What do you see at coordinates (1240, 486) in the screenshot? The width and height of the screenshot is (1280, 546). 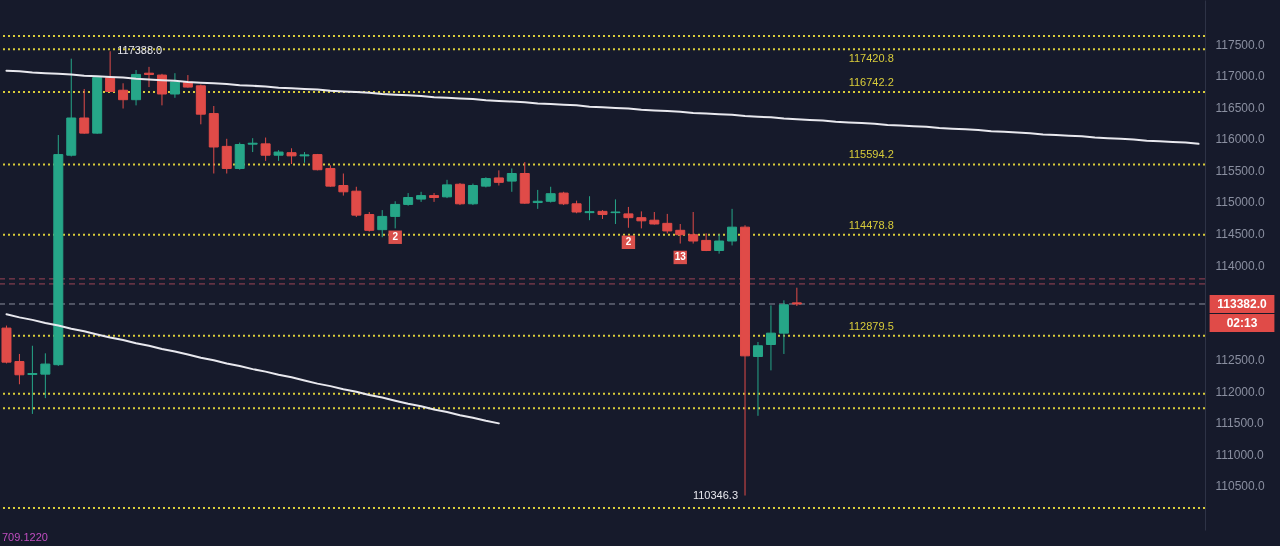 I see `y-tick-label: 110500.0` at bounding box center [1240, 486].